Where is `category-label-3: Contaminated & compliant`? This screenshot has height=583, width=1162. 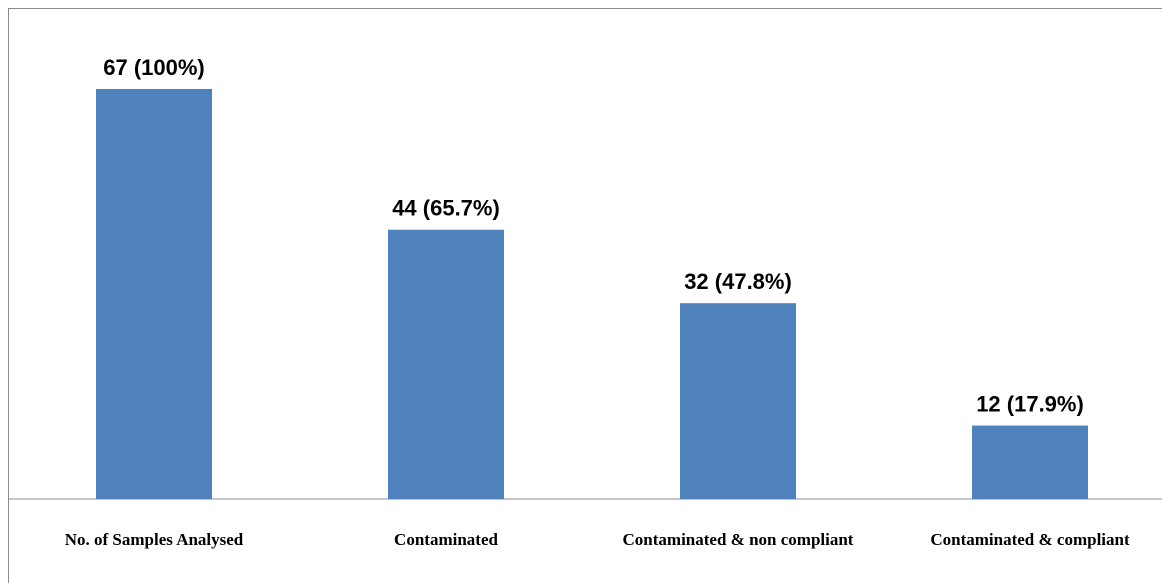 category-label-3: Contaminated & compliant is located at coordinates (1030, 539).